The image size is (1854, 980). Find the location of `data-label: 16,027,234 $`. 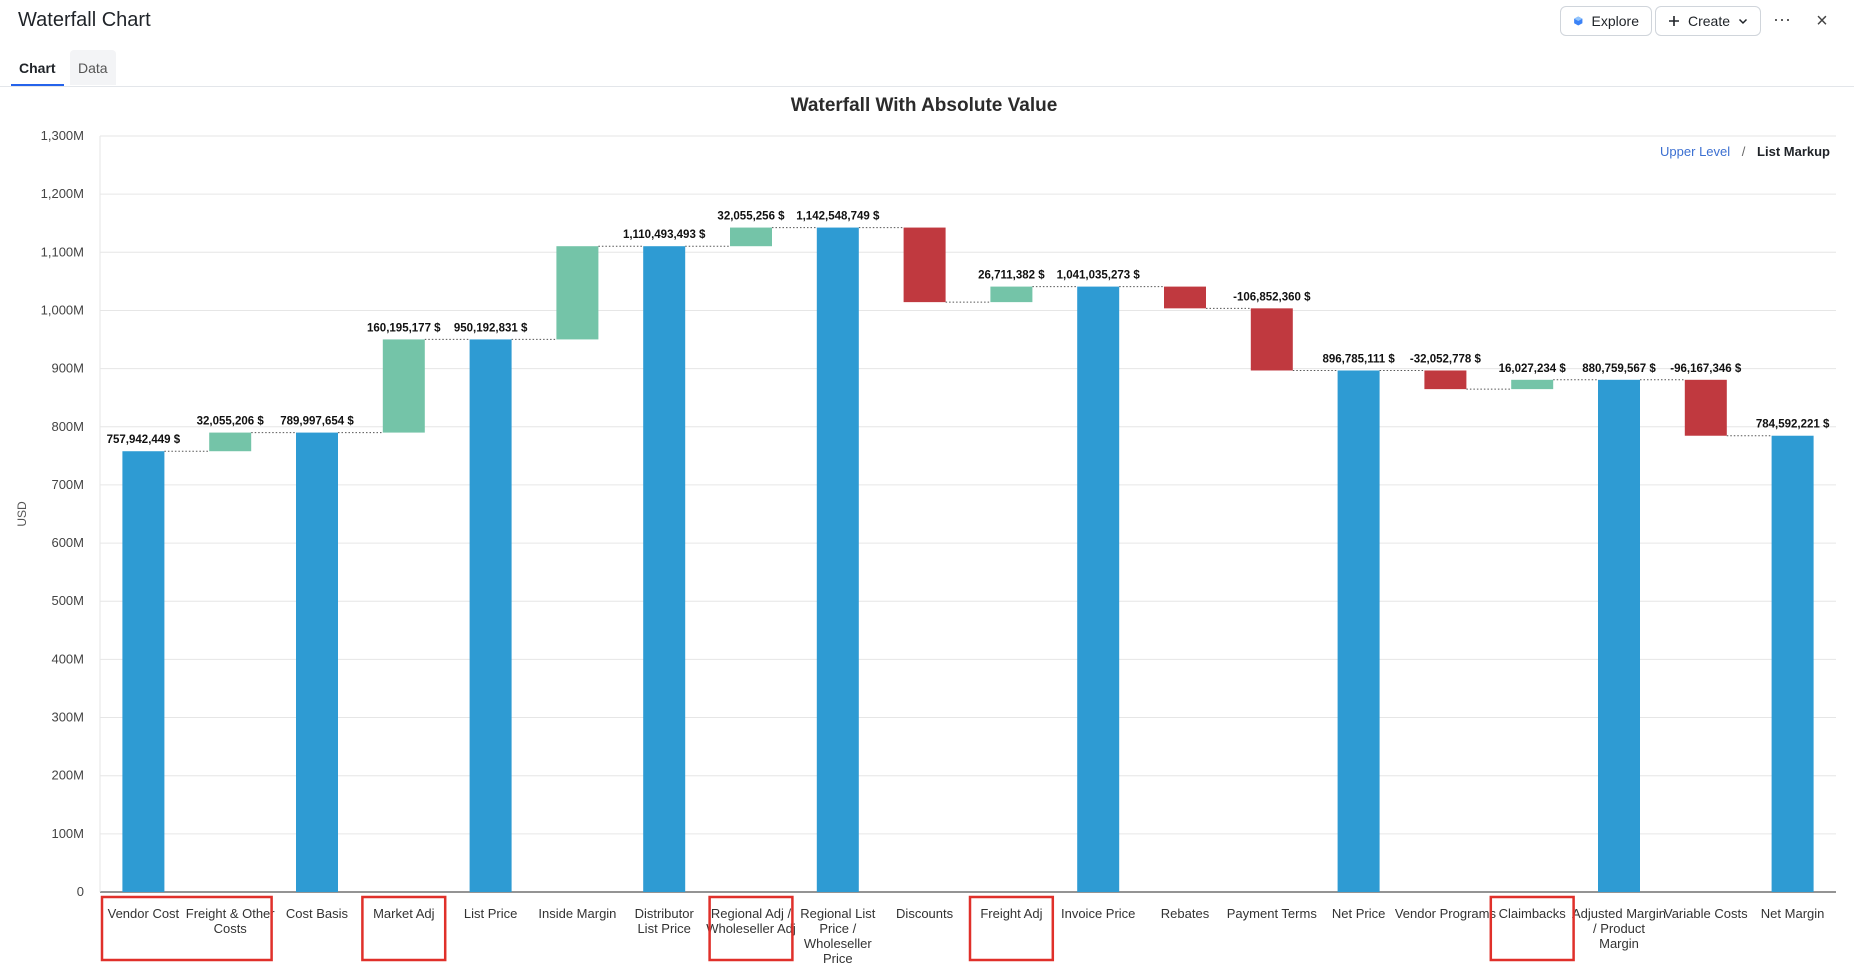

data-label: 16,027,234 $ is located at coordinates (1533, 369).